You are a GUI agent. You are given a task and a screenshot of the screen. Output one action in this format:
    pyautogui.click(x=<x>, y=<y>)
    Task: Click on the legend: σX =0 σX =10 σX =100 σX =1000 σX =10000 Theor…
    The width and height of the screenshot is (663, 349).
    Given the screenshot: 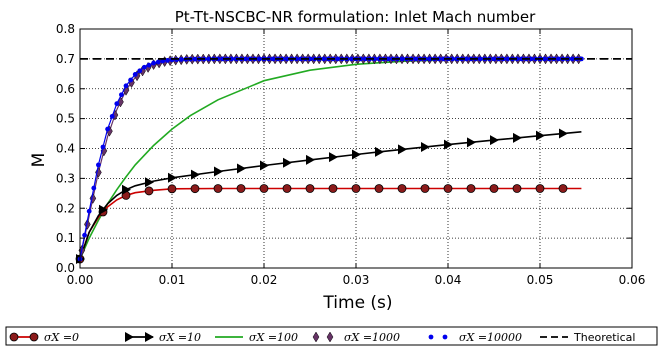 What is the action you would take?
    pyautogui.click(x=331, y=336)
    